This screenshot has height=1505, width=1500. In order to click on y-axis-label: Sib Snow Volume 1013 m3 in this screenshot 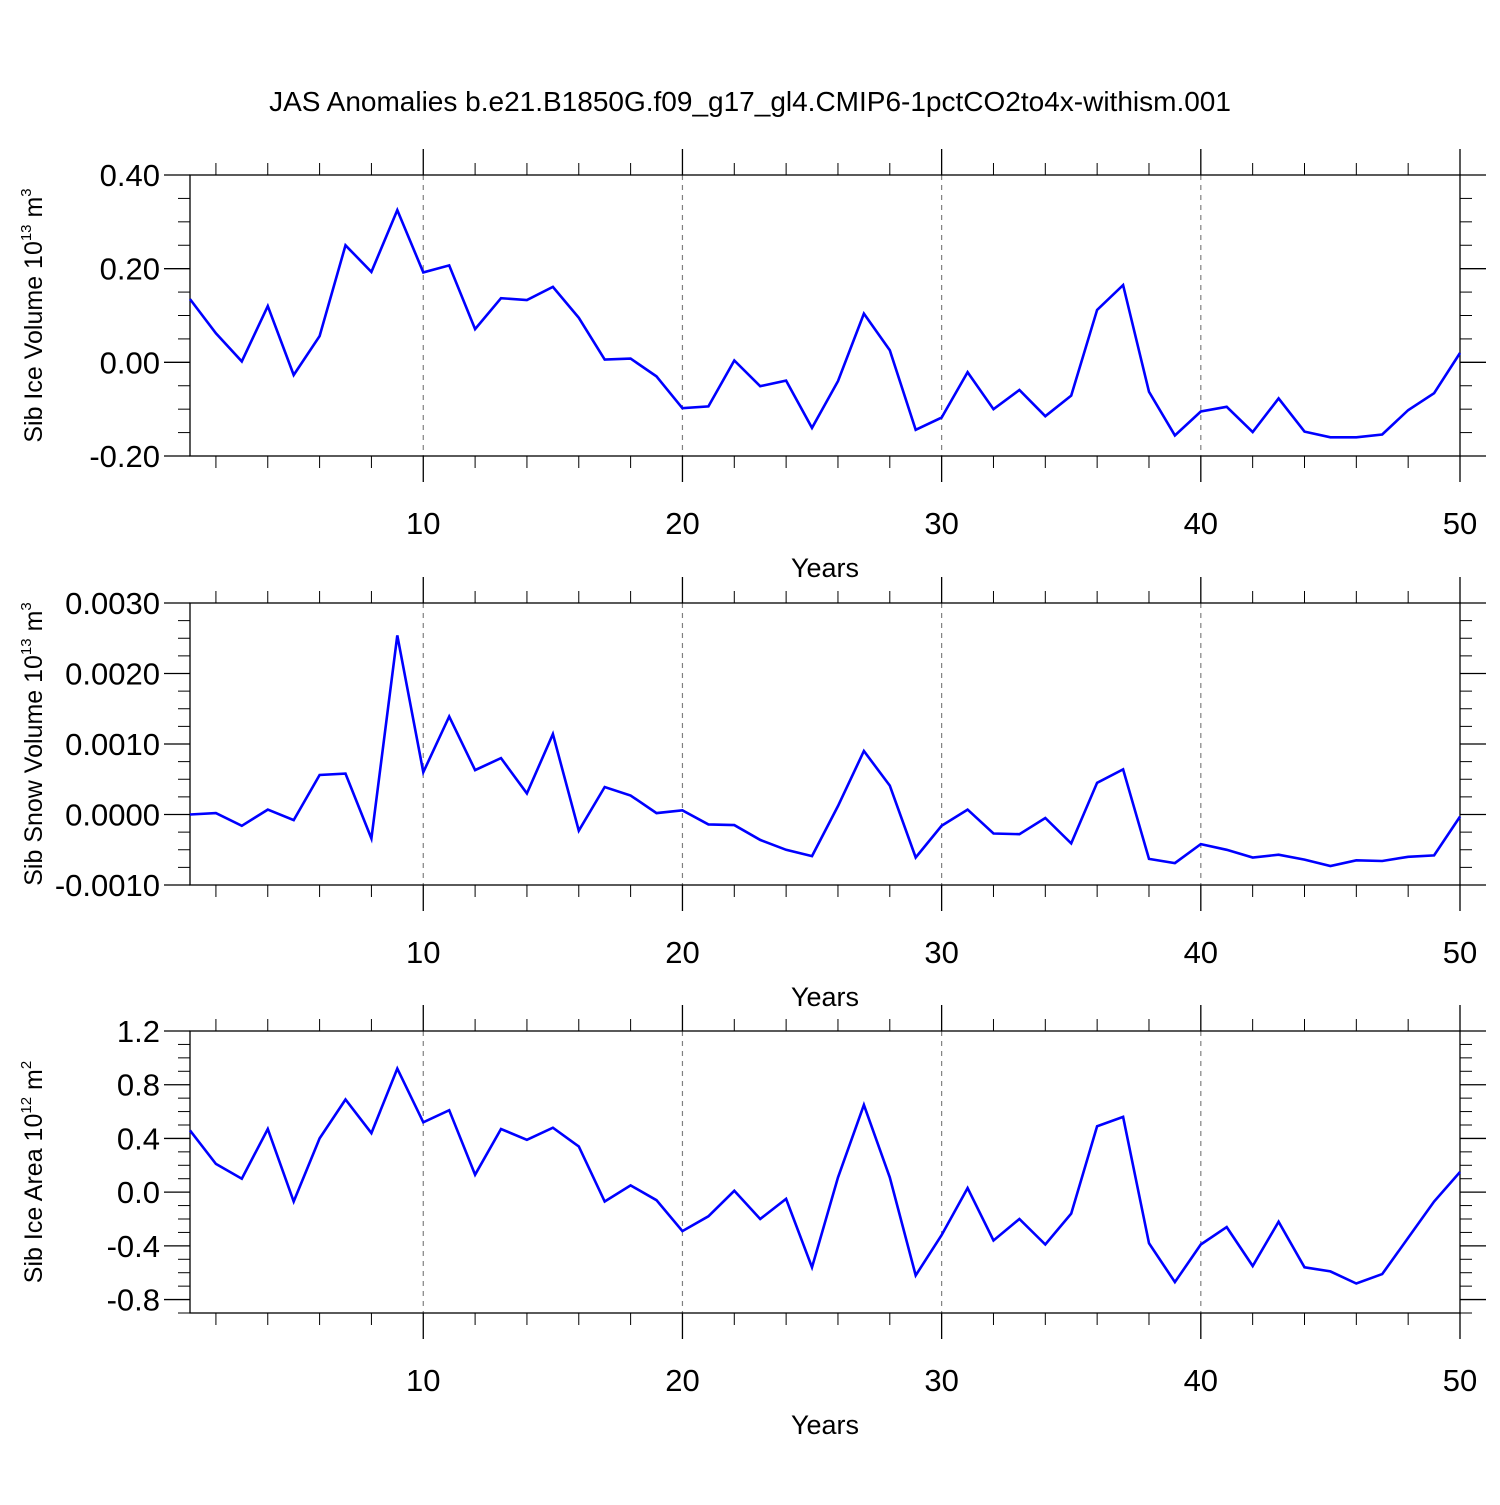, I will do `click(33, 744)`.